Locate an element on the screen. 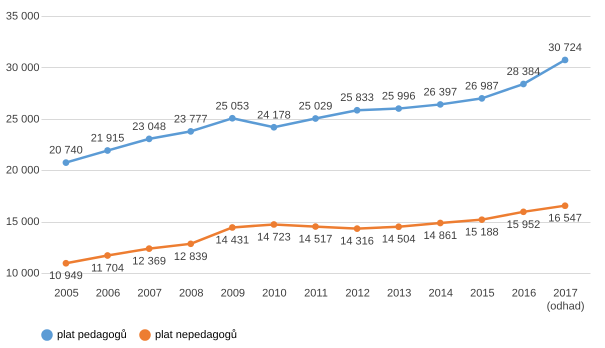  x-tick-label: 2006 is located at coordinates (108, 294).